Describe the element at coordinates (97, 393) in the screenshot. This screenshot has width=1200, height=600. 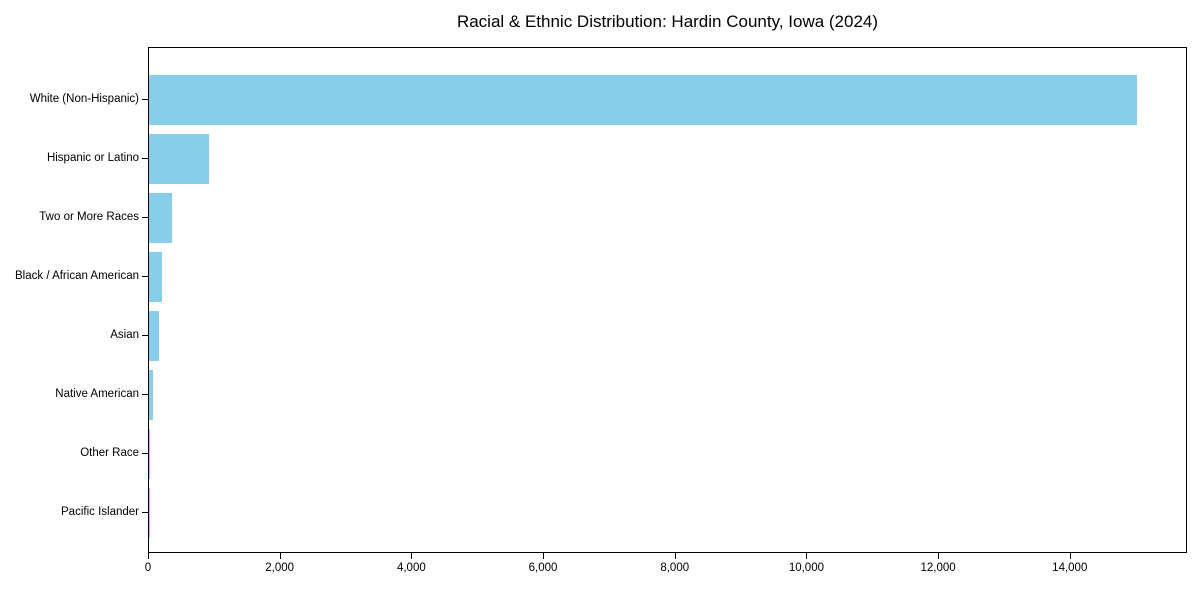
I see `y-tick-label: Native American` at that location.